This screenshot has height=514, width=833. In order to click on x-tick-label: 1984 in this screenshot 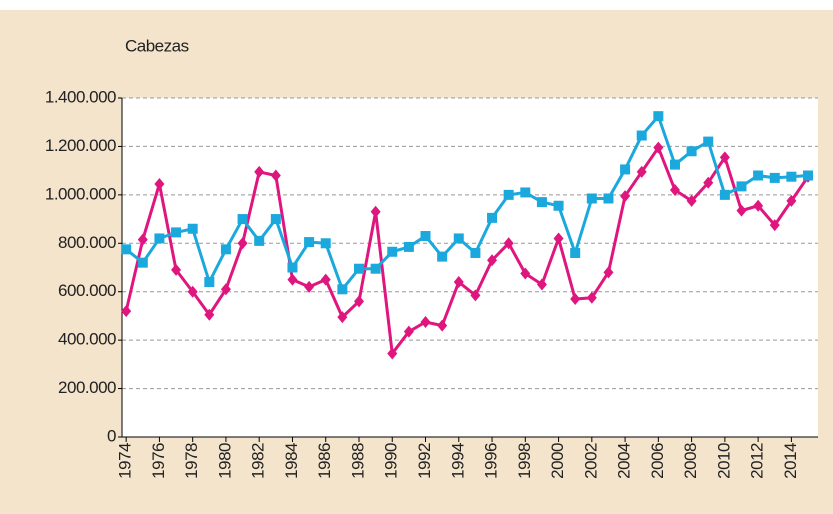, I will do `click(291, 461)`.